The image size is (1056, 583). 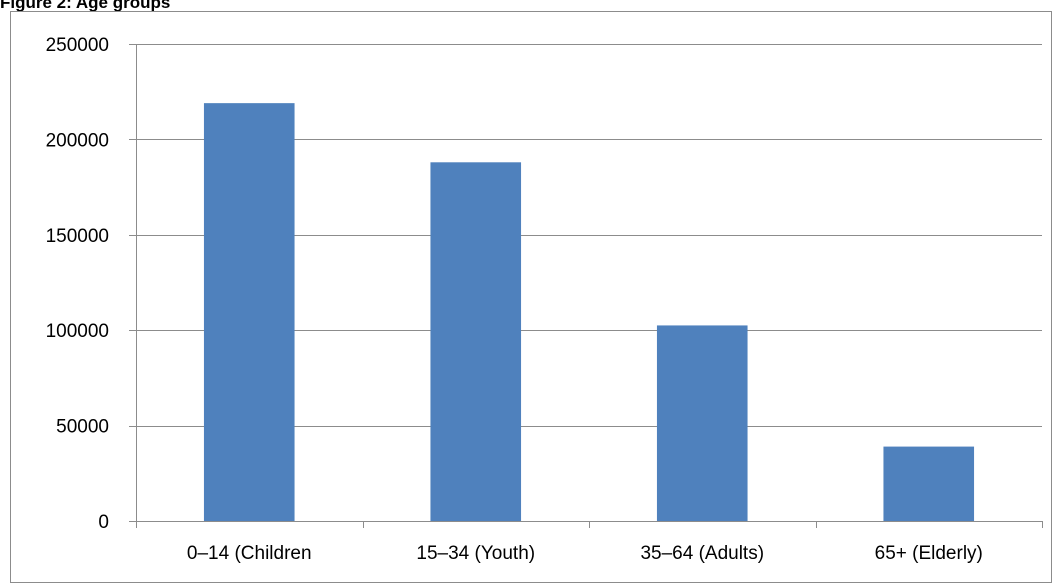 What do you see at coordinates (77, 140) in the screenshot?
I see `y-tick-label: 200000` at bounding box center [77, 140].